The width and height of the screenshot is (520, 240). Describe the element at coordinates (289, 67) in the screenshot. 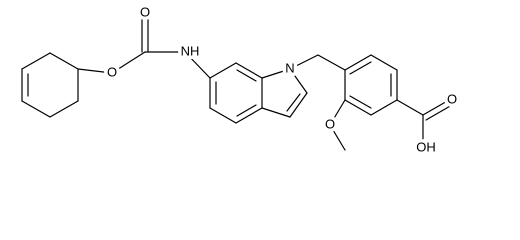

I see `atom-label: N` at that location.